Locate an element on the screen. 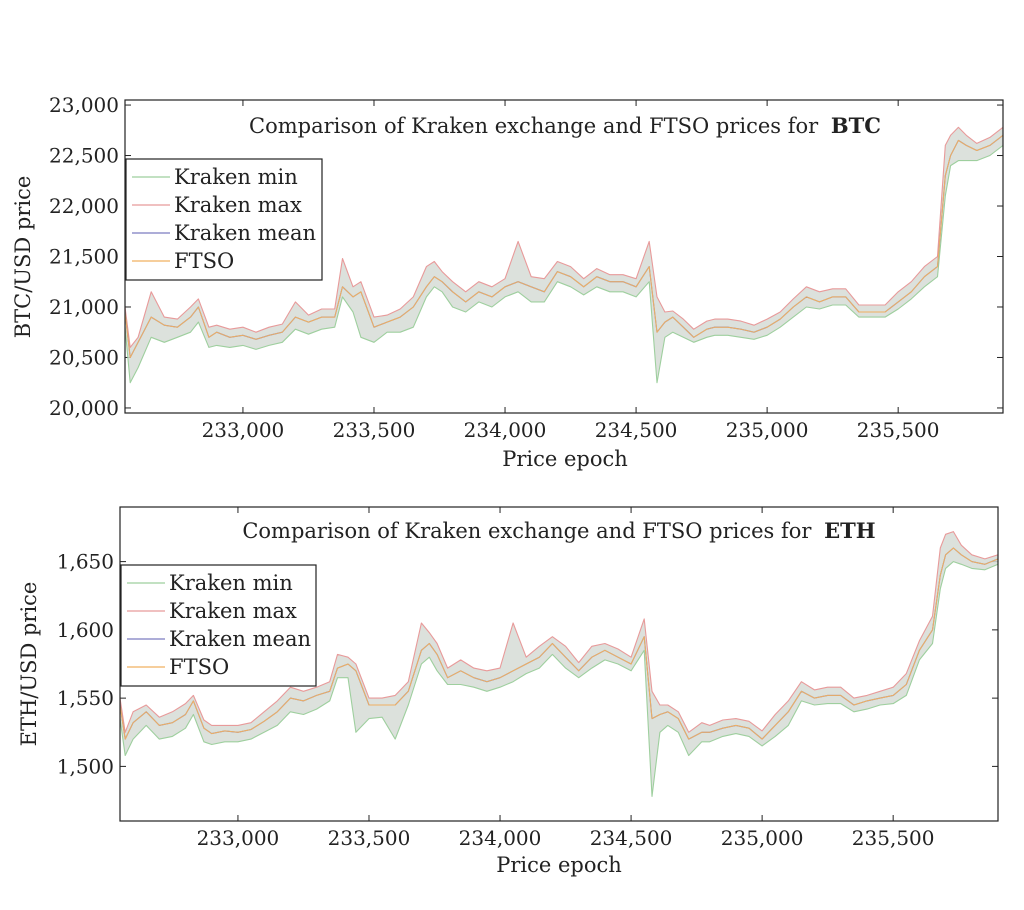 This screenshot has width=1024, height=910. eth-x-tick-label: 234,500 is located at coordinates (631, 838).